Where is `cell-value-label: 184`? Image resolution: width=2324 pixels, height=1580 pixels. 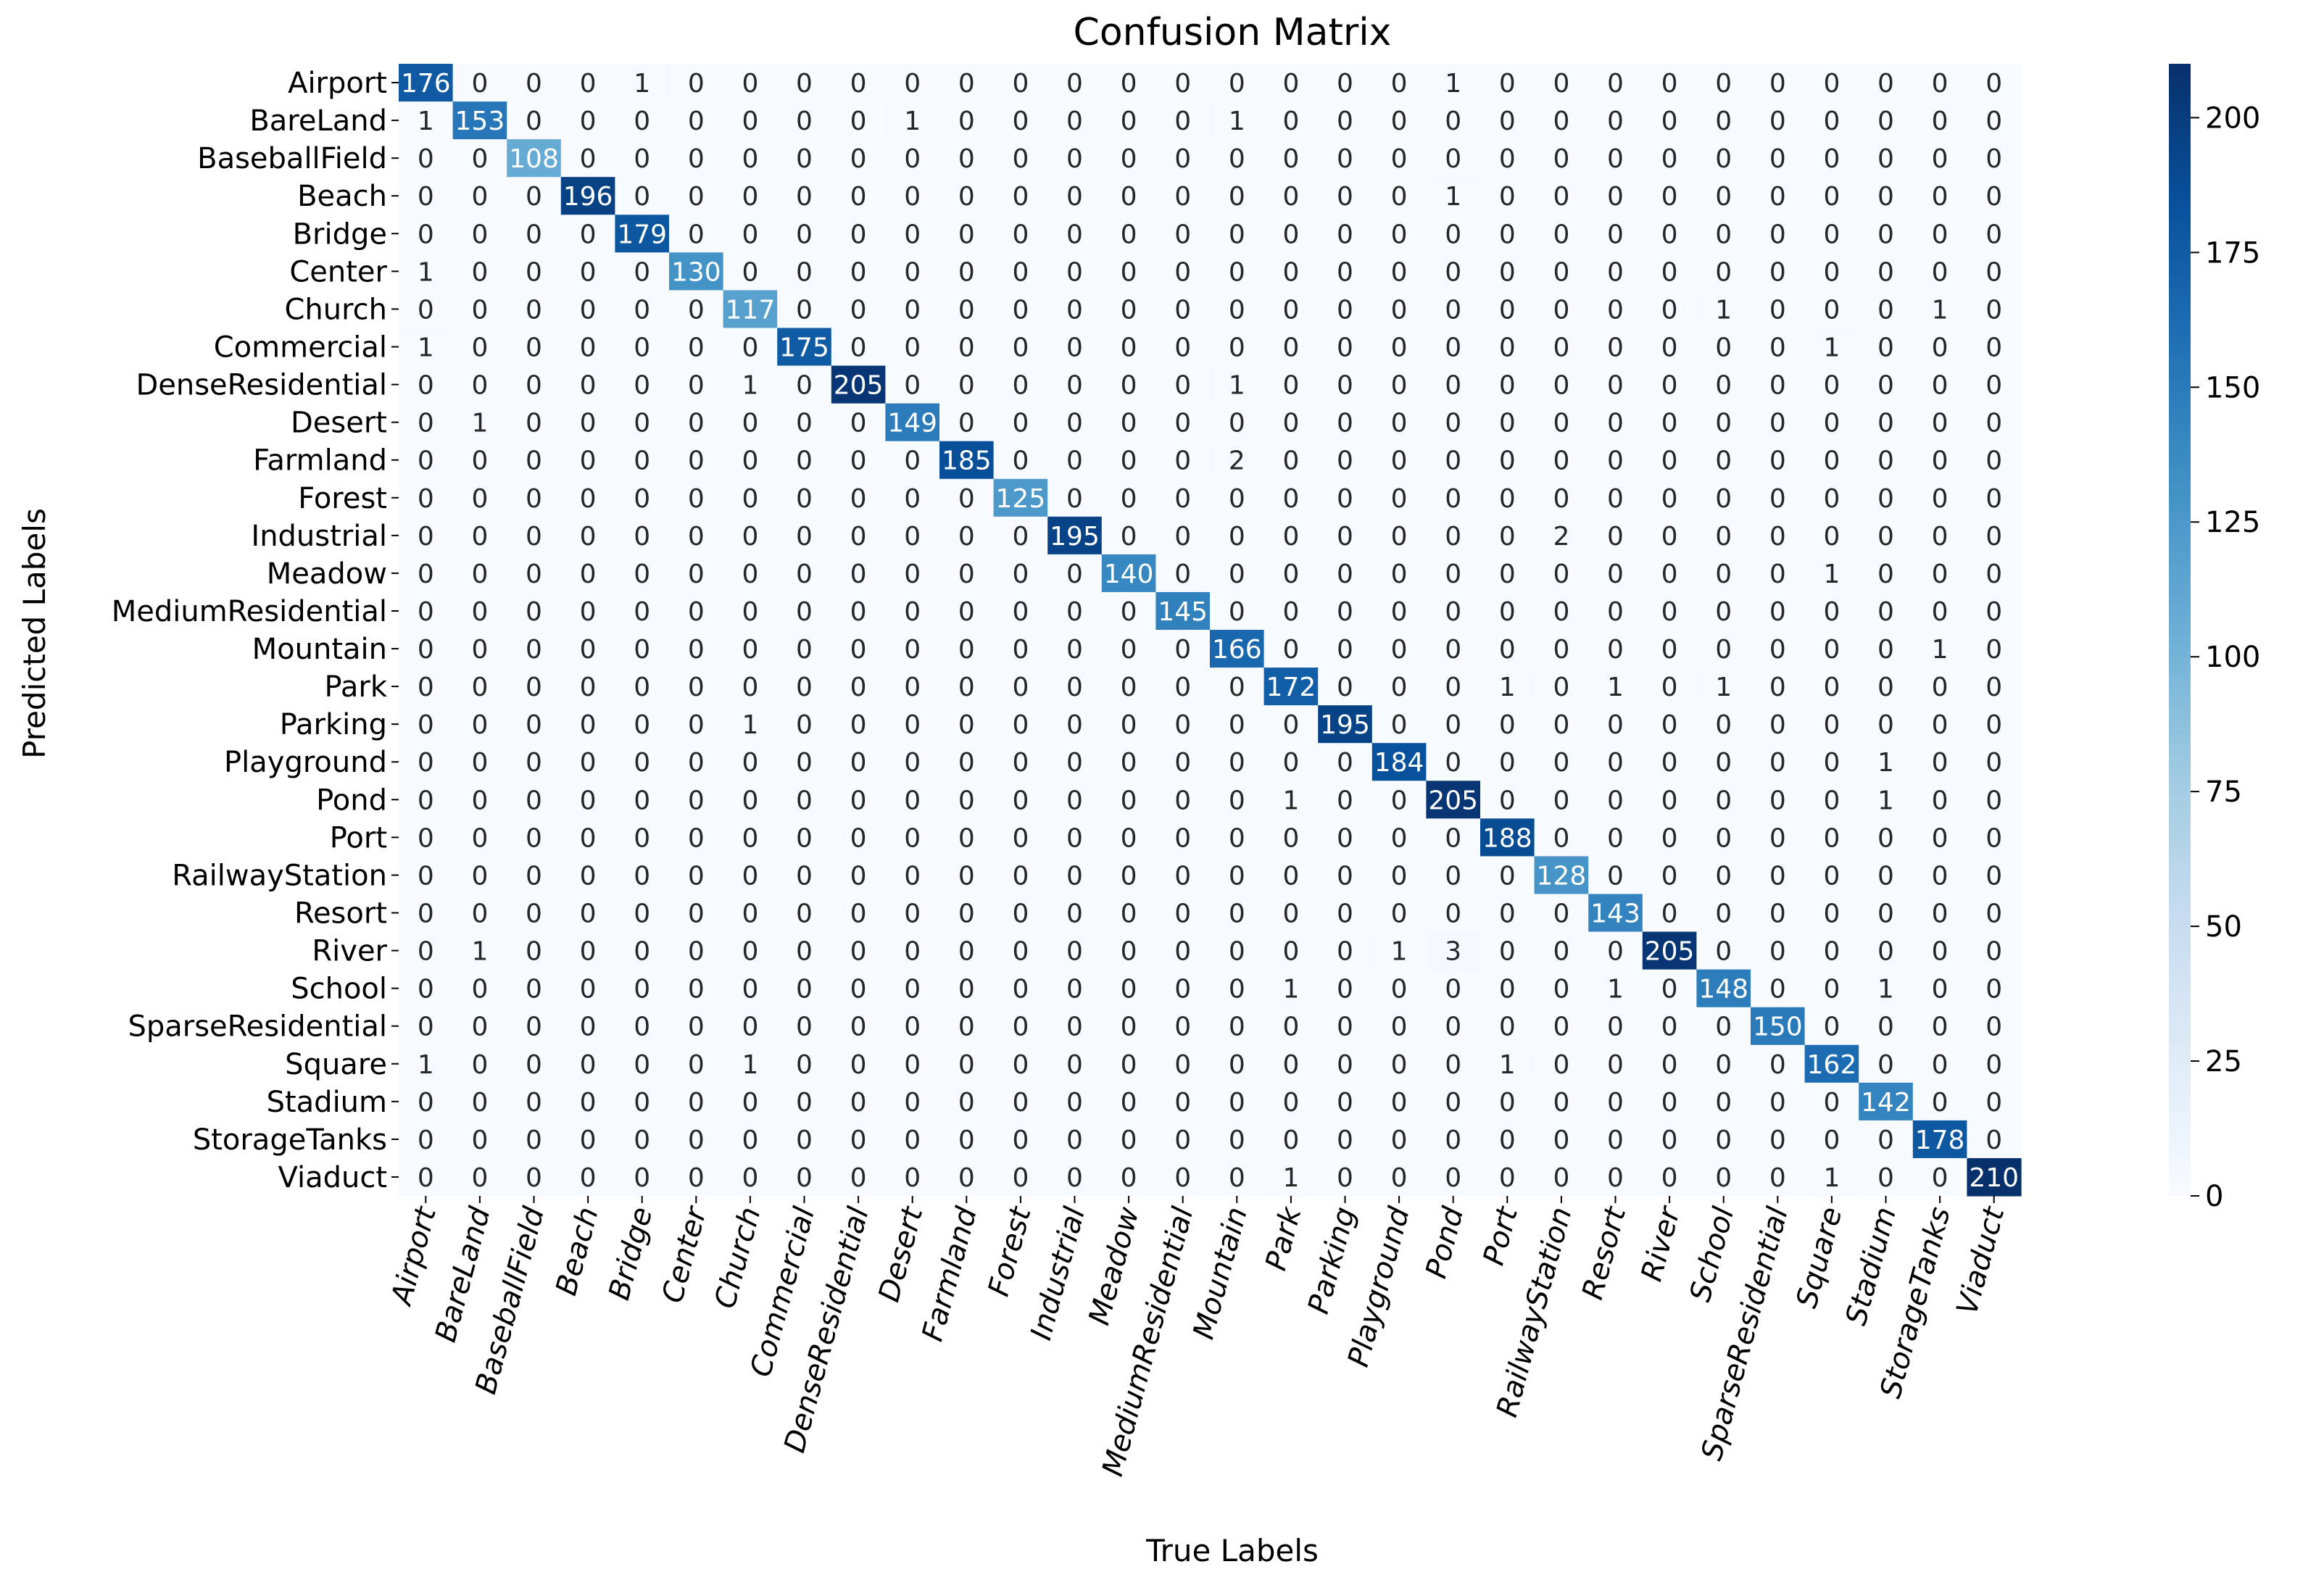
cell-value-label: 184 is located at coordinates (1399, 763).